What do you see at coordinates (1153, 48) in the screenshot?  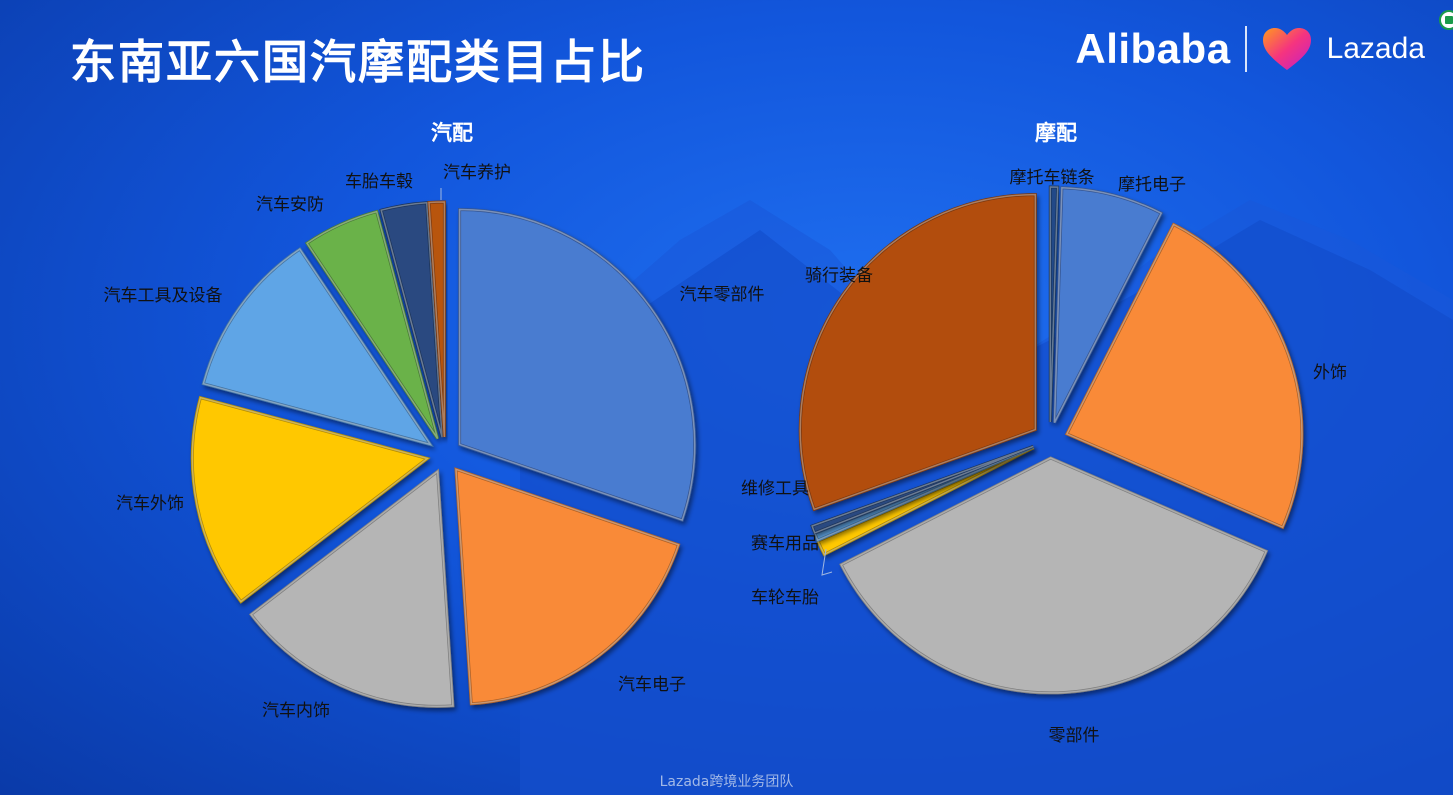 I see `alibaba-logo: Alibaba` at bounding box center [1153, 48].